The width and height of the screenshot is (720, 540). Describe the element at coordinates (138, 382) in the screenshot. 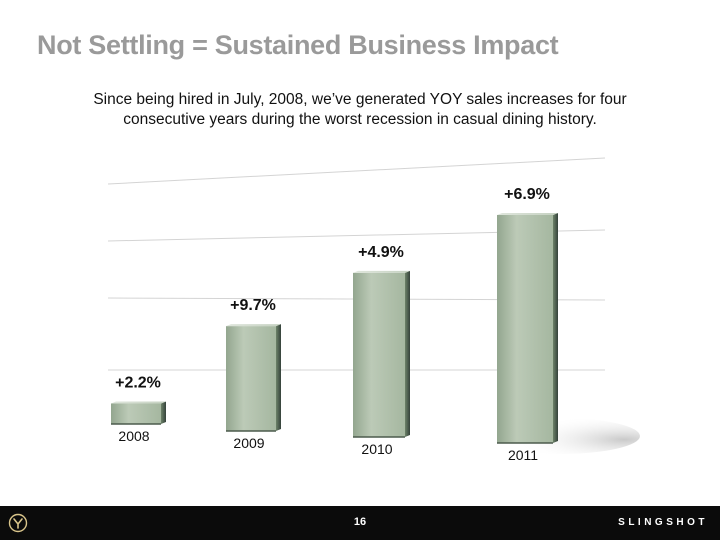

I see `data-label-2008: +2.2%` at that location.